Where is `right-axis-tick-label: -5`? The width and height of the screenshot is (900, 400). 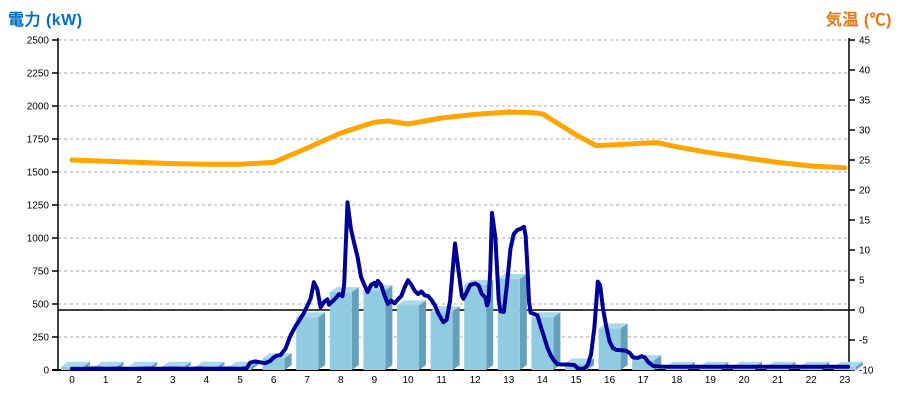 right-axis-tick-label: -5 is located at coordinates (863, 341).